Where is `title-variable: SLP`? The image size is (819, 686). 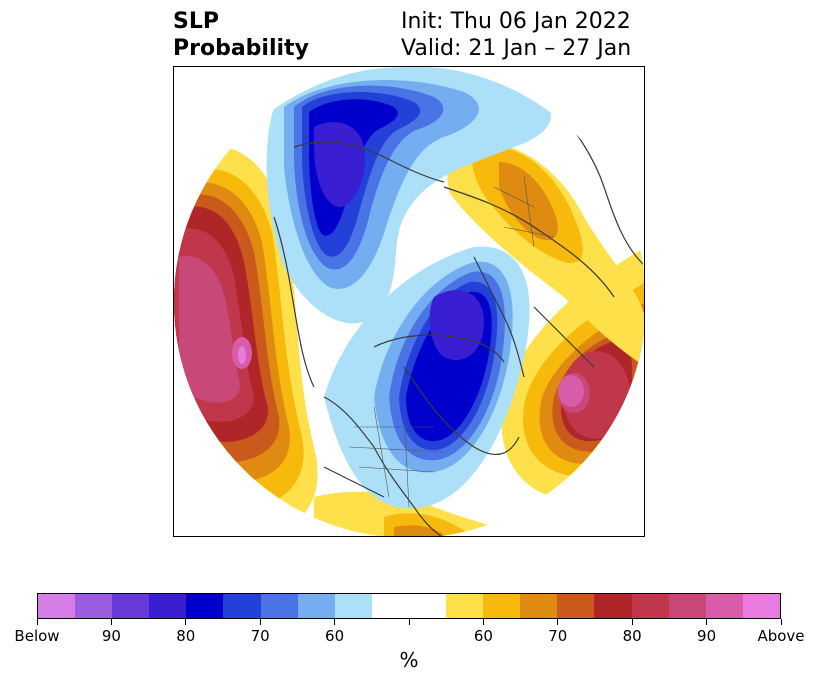 title-variable: SLP is located at coordinates (196, 21).